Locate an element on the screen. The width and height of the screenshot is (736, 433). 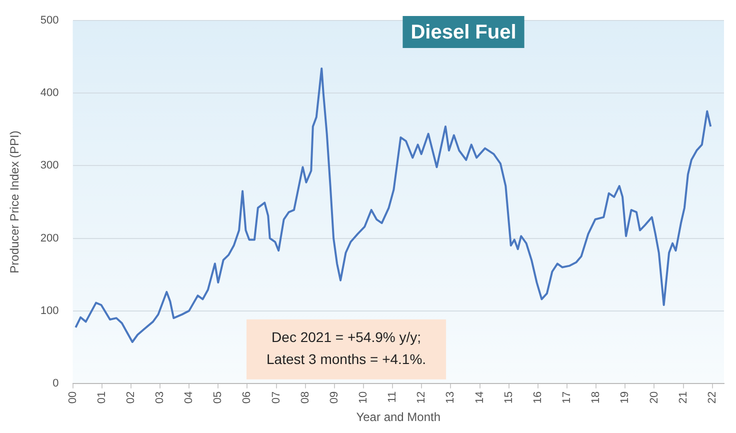
x-tick-label: 09 is located at coordinates (334, 397).